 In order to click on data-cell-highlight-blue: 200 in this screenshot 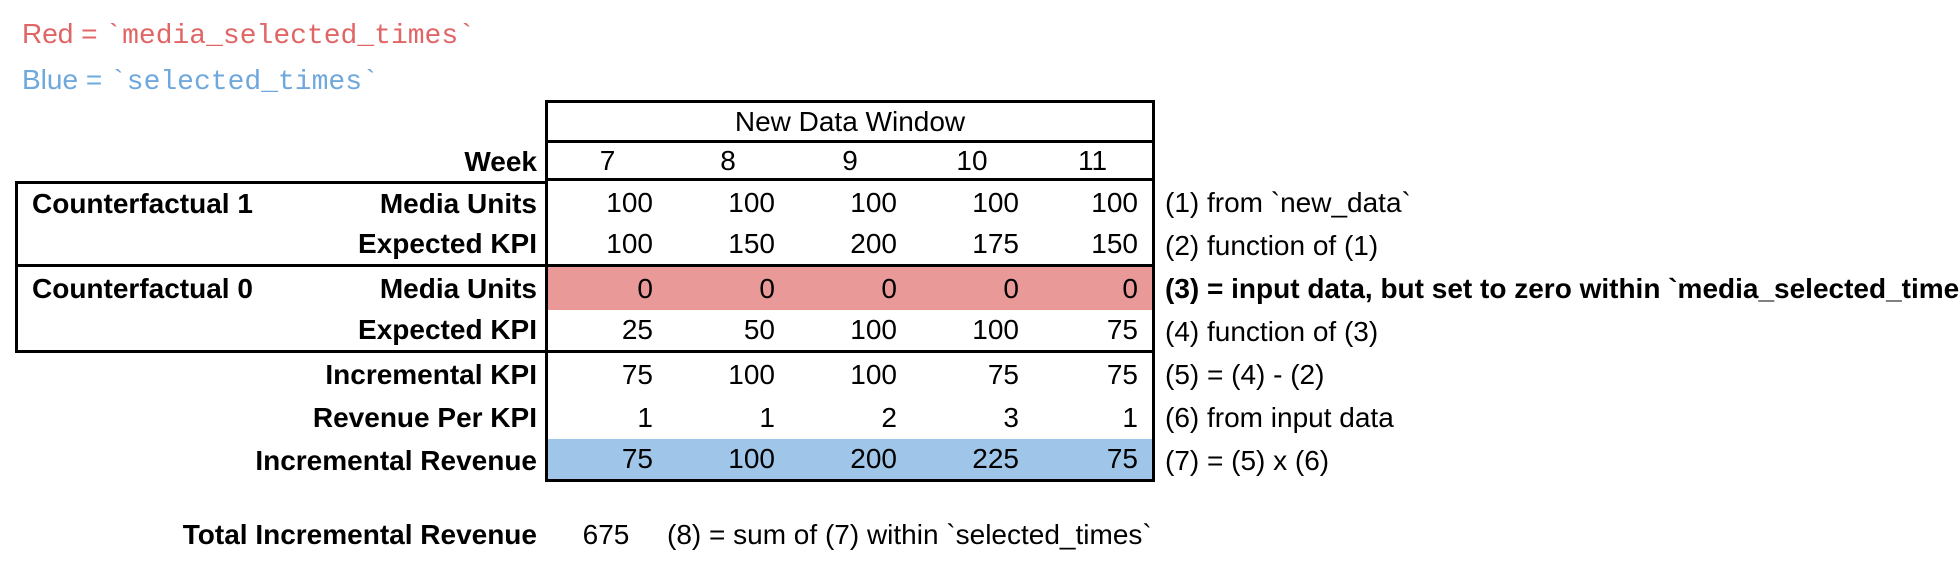, I will do `click(850, 460)`.